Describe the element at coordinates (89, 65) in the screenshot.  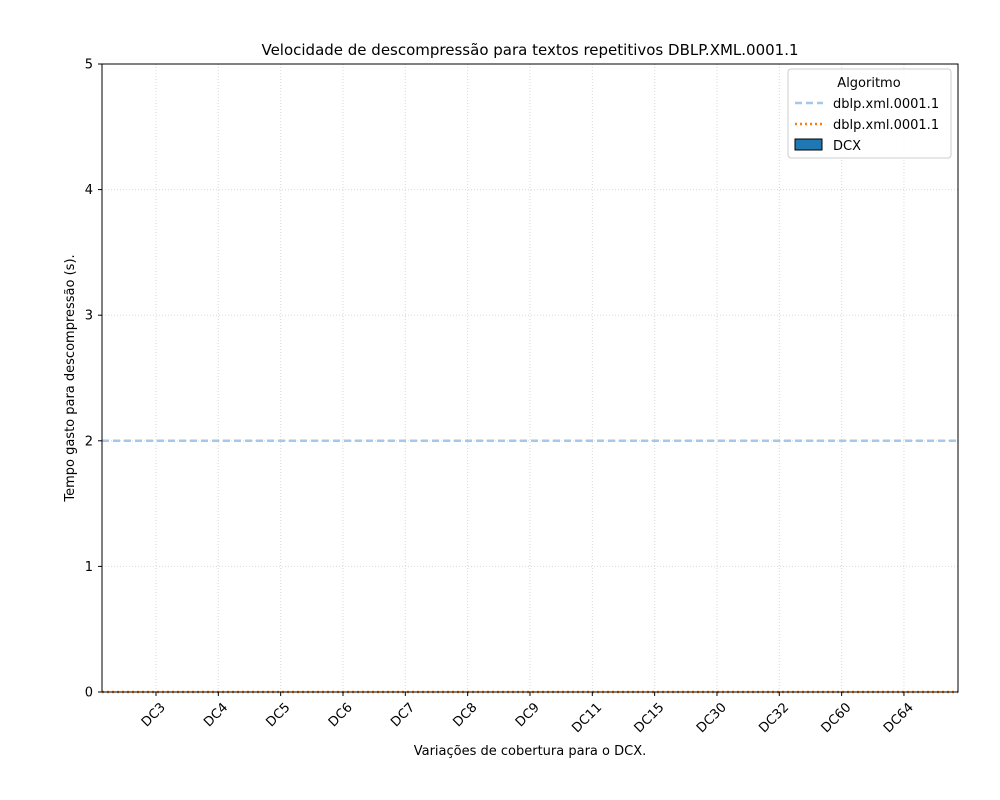
I see `y-tick-label: 5` at that location.